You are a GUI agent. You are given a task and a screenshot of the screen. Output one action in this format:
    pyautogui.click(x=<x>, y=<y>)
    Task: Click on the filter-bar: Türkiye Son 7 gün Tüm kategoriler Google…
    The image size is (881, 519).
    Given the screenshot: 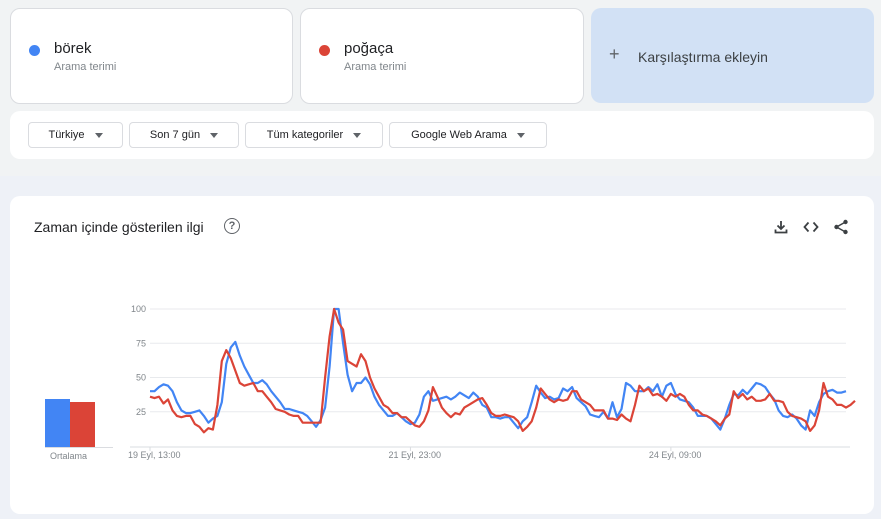 What is the action you would take?
    pyautogui.click(x=442, y=135)
    